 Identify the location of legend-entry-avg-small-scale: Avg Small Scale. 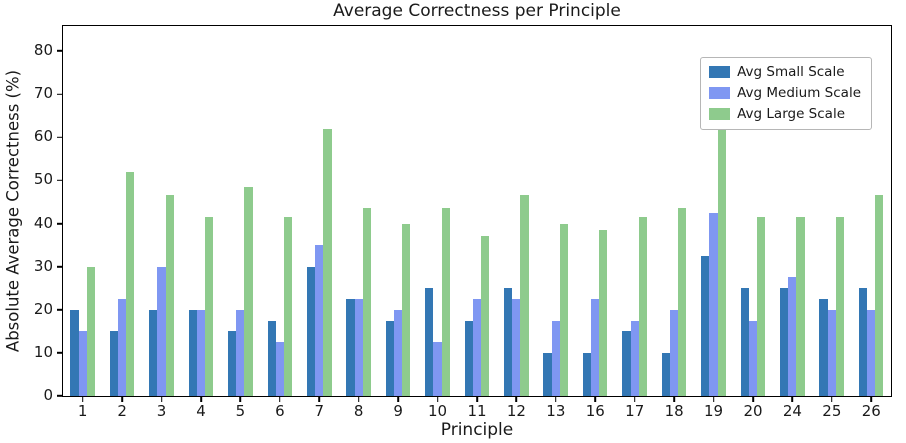
(785, 72).